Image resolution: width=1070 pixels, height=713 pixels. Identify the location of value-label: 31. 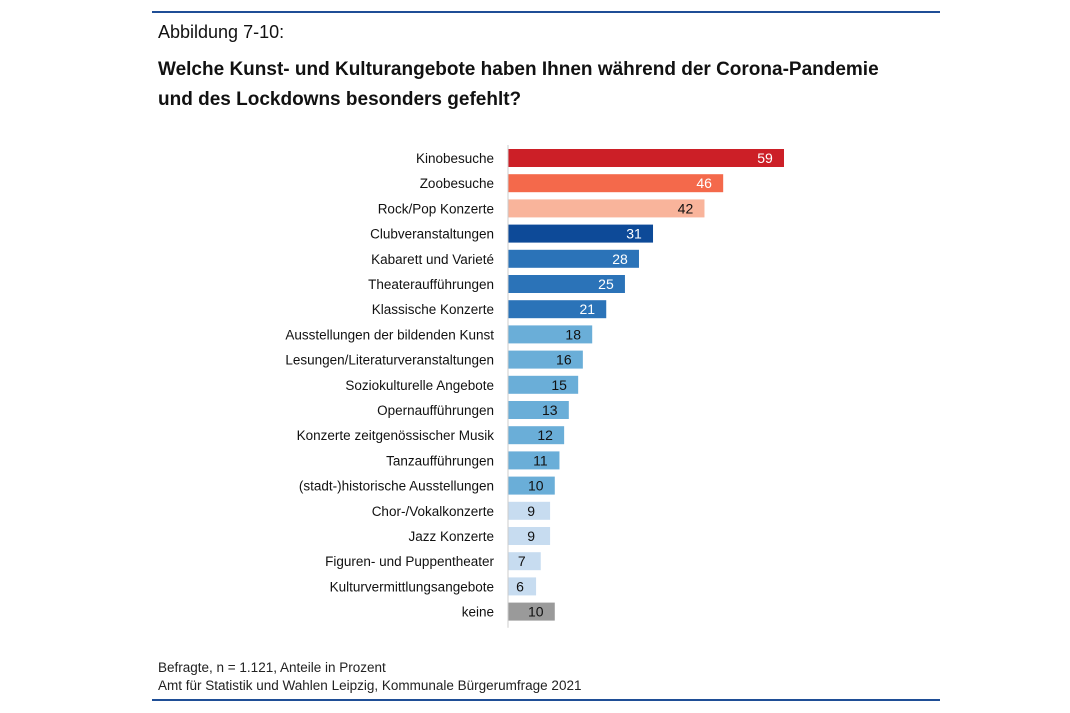
(634, 234).